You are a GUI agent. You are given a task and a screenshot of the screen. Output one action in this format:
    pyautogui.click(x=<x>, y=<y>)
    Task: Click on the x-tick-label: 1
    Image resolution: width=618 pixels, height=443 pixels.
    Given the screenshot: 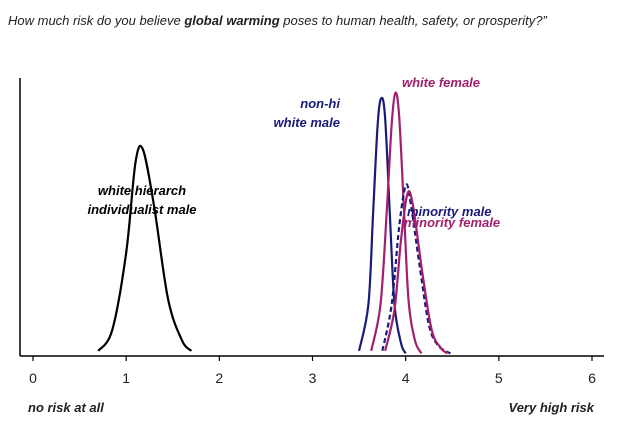 What is the action you would take?
    pyautogui.click(x=126, y=378)
    